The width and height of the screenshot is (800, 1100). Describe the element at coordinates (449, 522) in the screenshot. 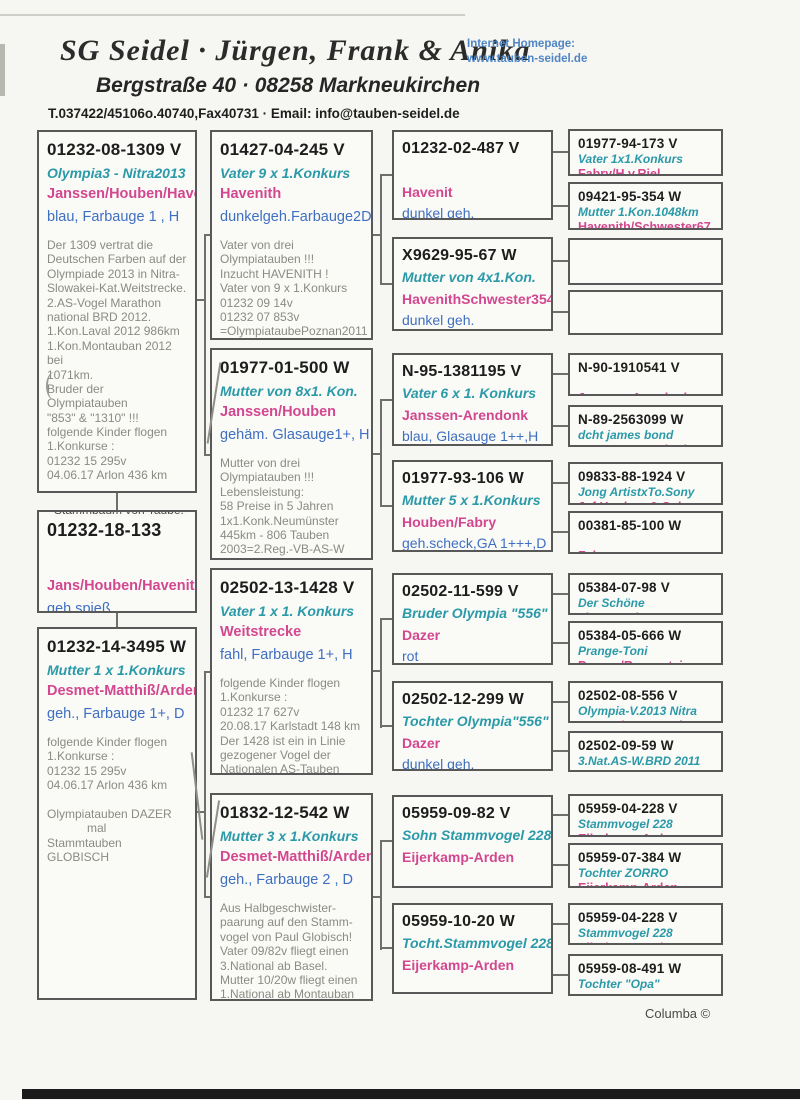

I see `strain-name: Houben/Fabry` at that location.